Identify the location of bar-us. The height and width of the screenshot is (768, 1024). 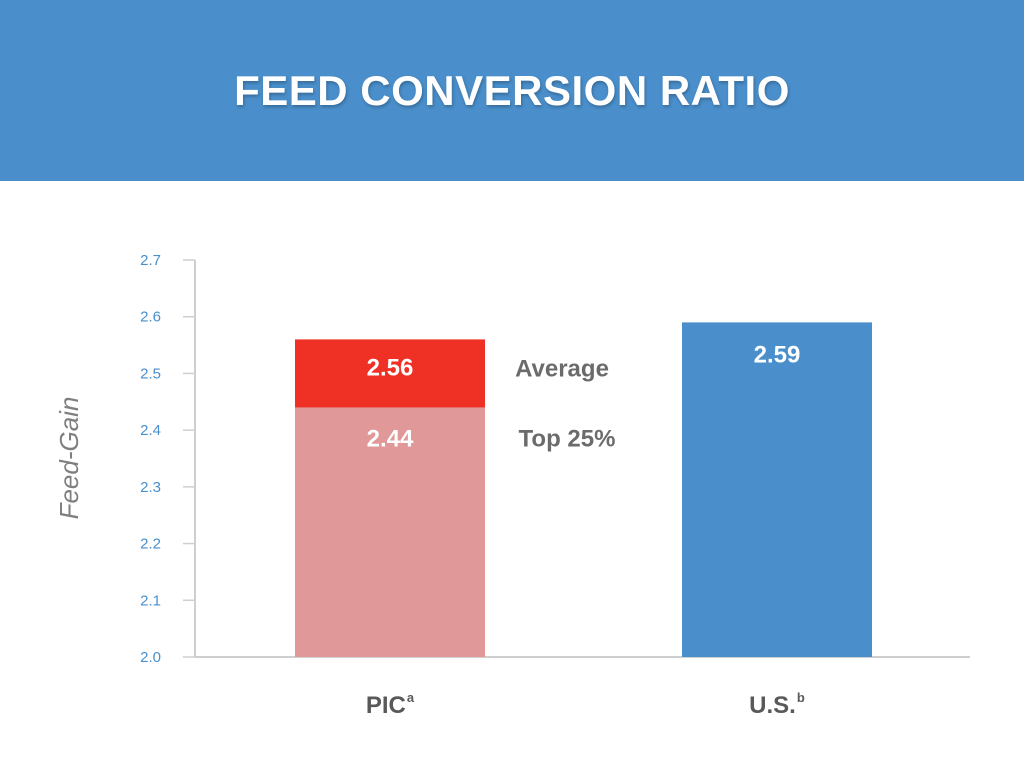
(777, 489).